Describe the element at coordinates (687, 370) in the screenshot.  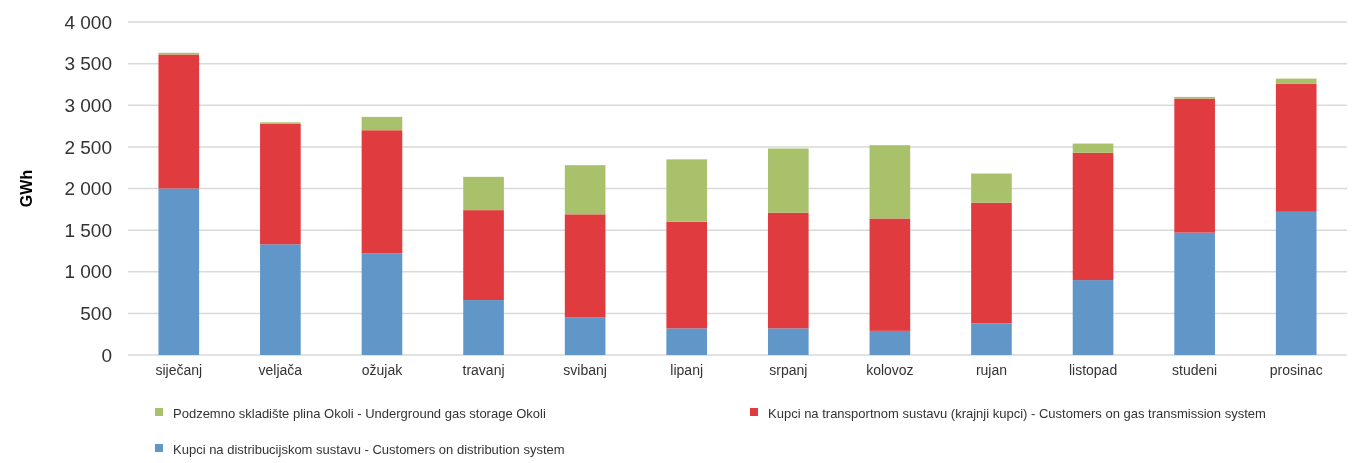
I see `x-tick-label: lipanj` at that location.